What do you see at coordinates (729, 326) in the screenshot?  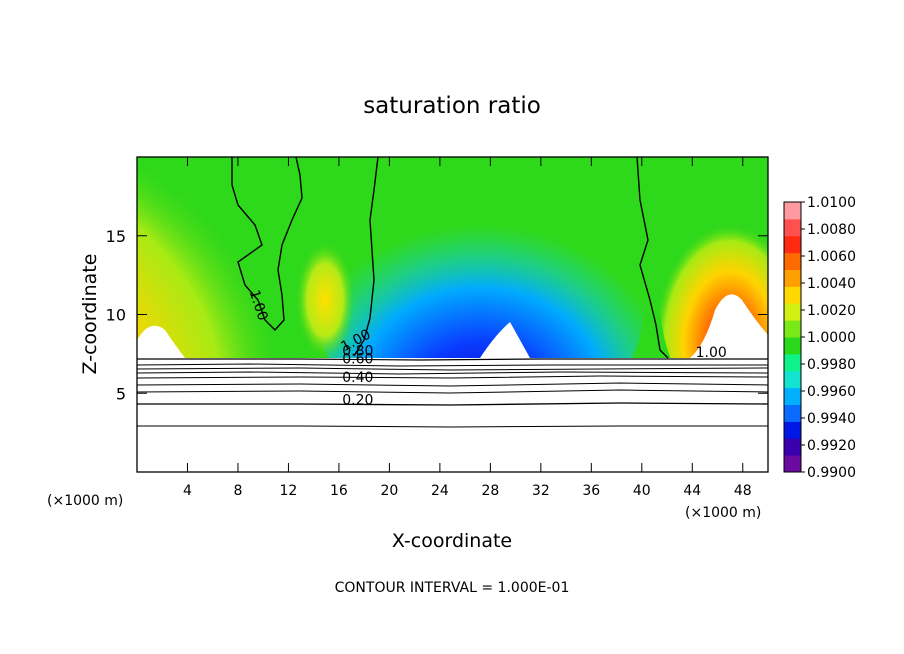 I see `clear-region-right` at bounding box center [729, 326].